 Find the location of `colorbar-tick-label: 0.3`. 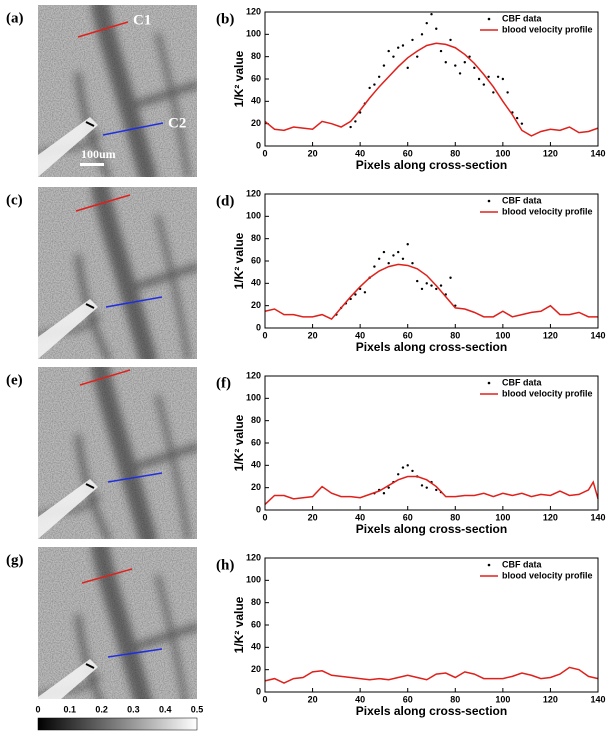

colorbar-tick-label: 0.3 is located at coordinates (133, 709).